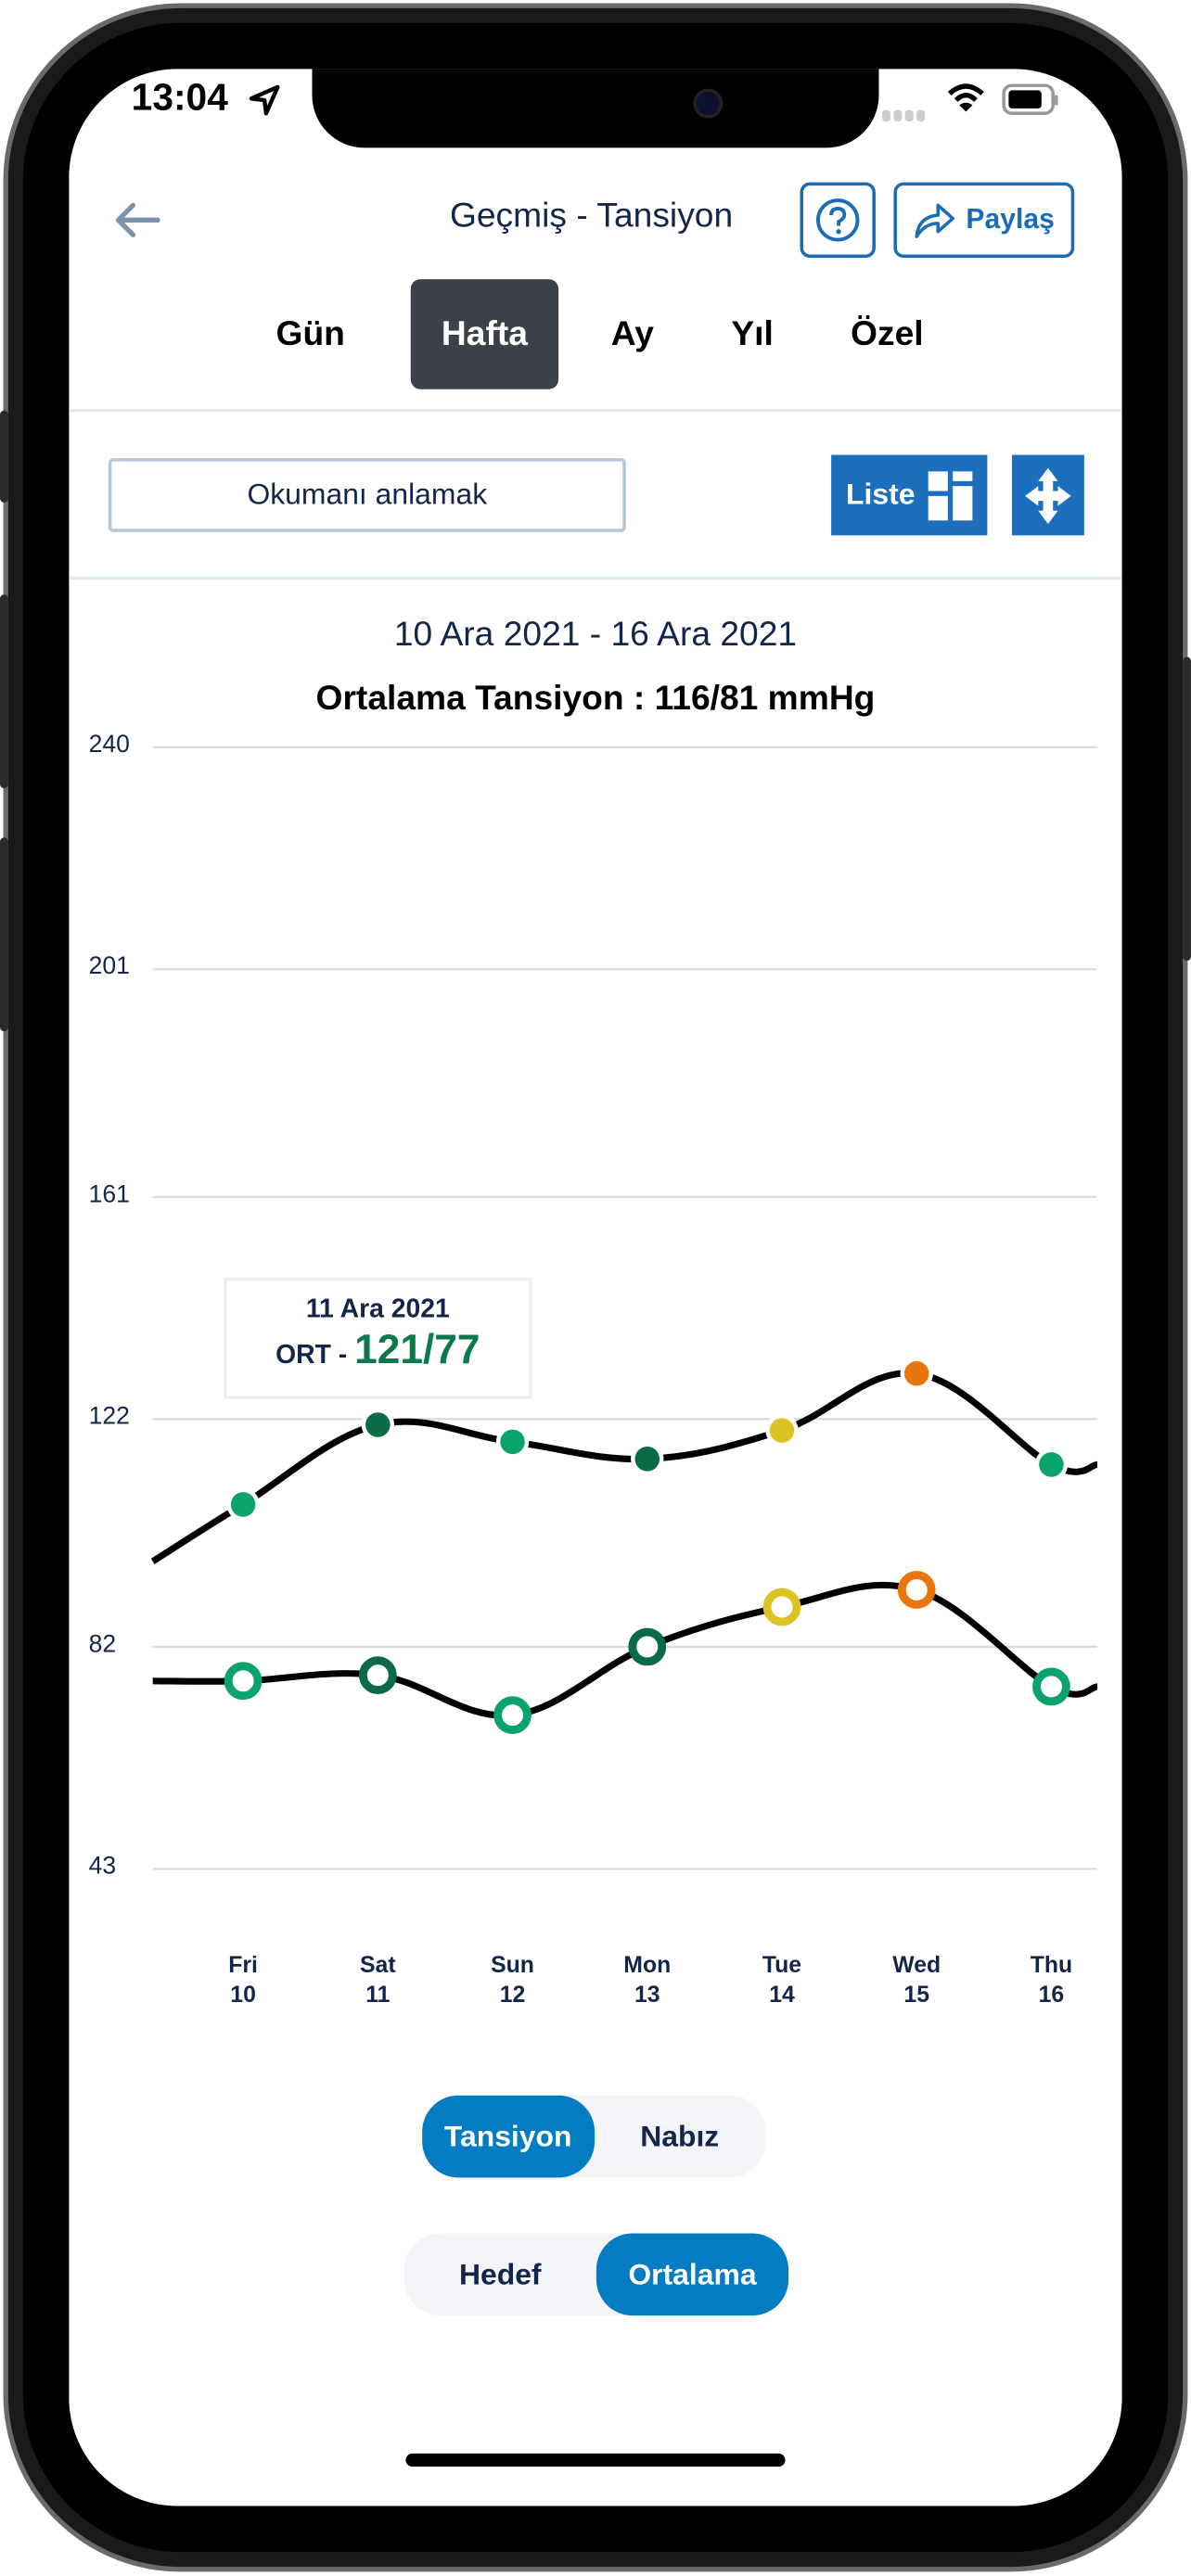 The image size is (1191, 2576). Describe the element at coordinates (4, 457) in the screenshot. I see `mute-switch` at that location.